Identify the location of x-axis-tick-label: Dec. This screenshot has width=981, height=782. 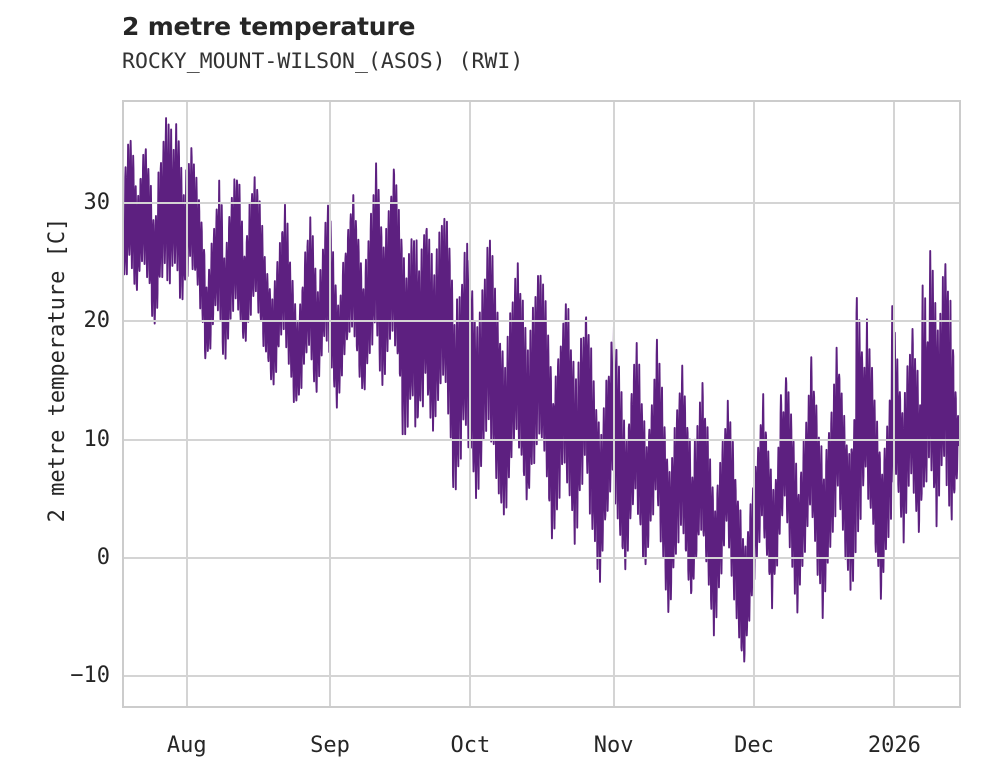
(754, 745).